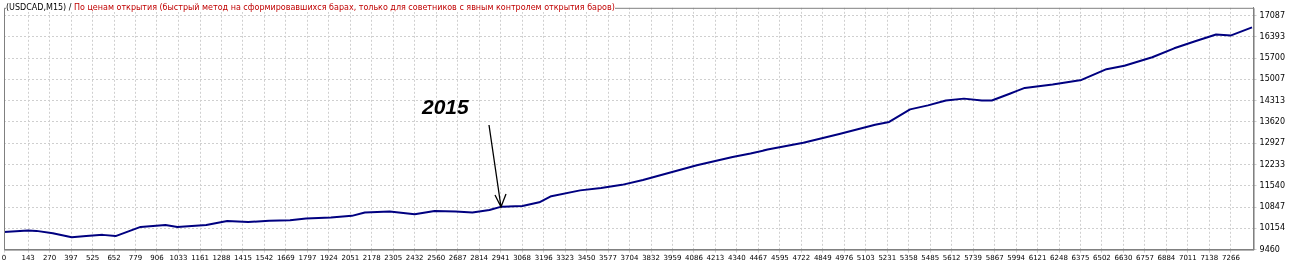 The width and height of the screenshot is (1290, 263). Describe the element at coordinates (445, 106) in the screenshot. I see `annotation: 2015` at that location.